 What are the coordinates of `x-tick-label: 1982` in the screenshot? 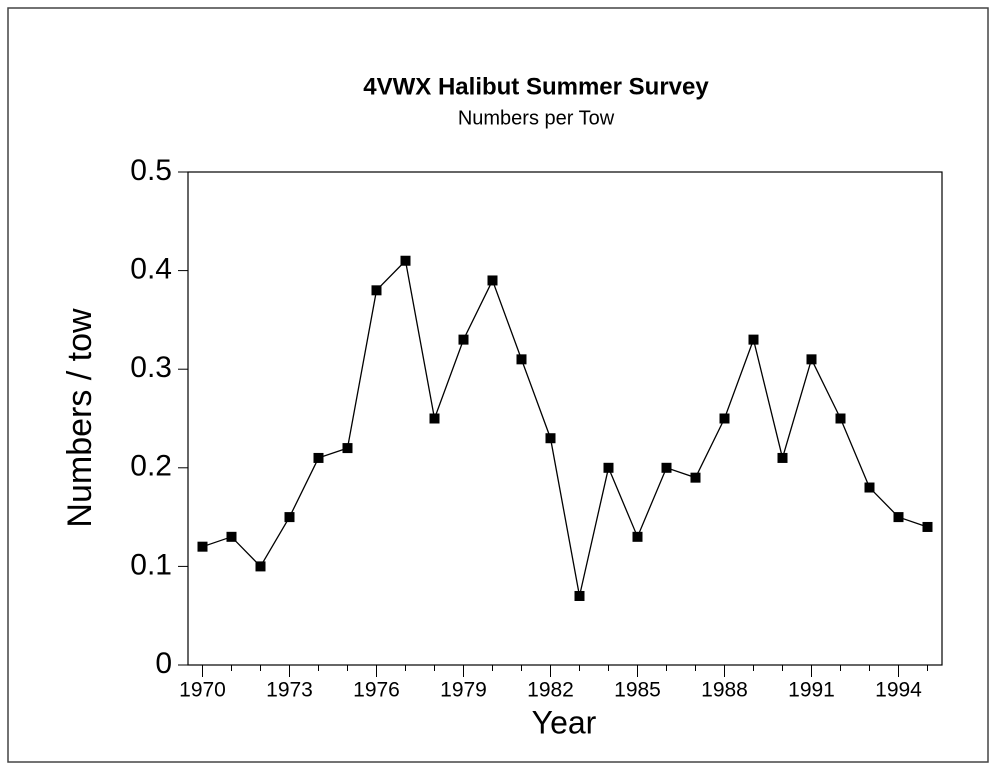 It's located at (550, 690).